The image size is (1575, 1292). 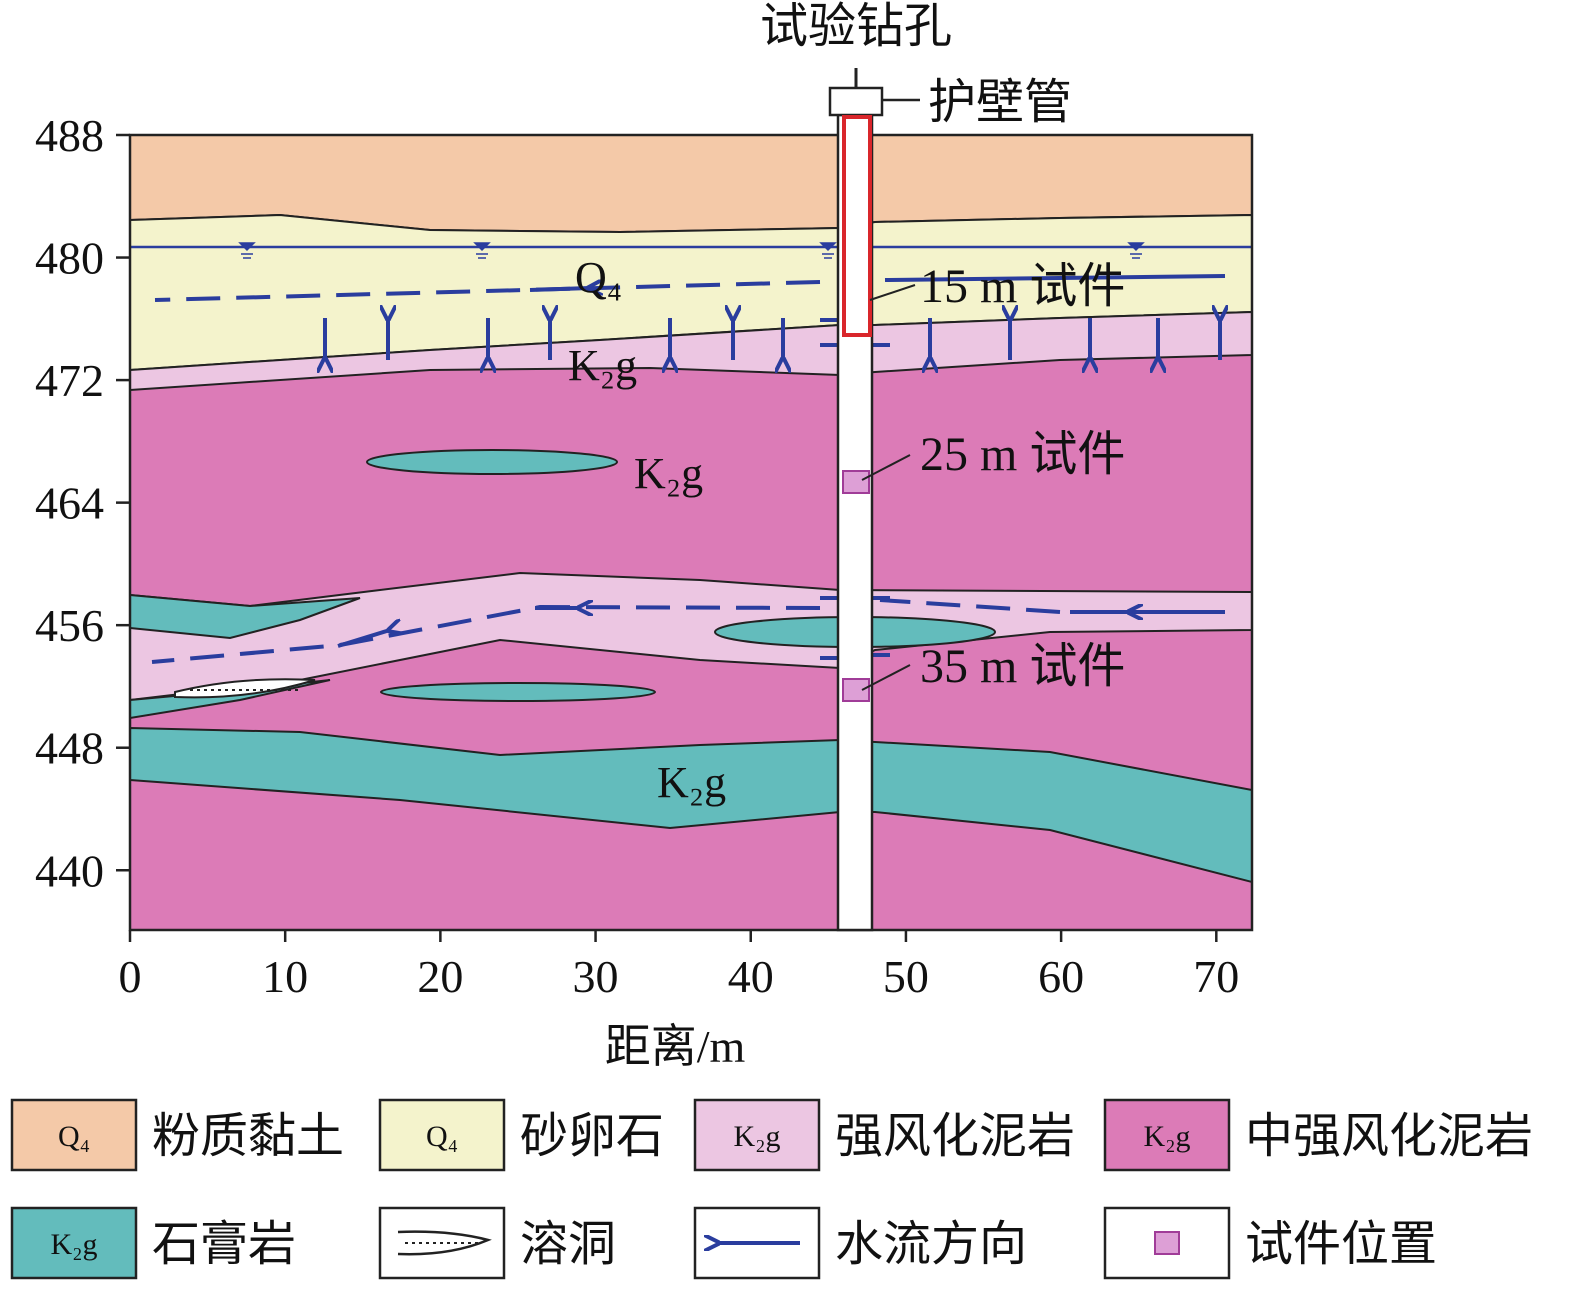 I want to click on borehole-title: 试验钻孔, so click(x=856, y=26).